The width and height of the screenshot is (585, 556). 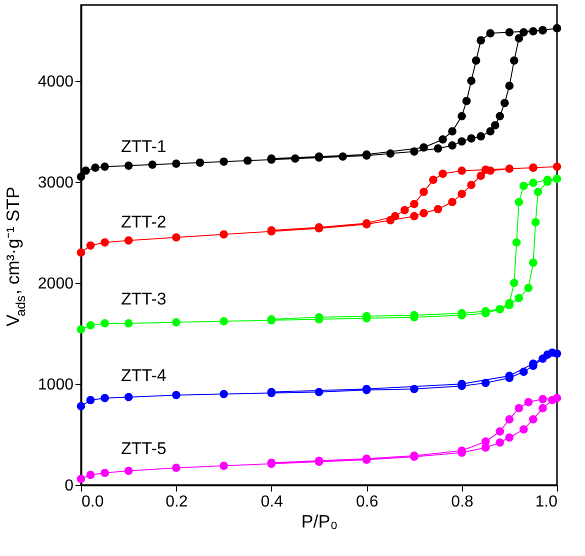 I want to click on x-tick-label: 0.4, so click(x=272, y=502).